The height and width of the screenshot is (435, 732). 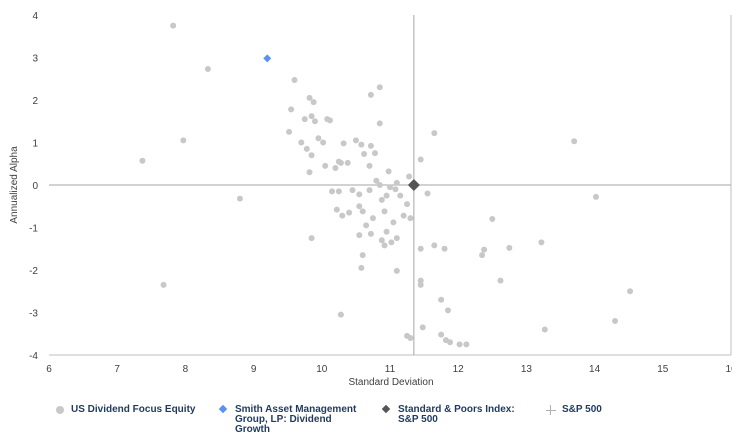 I want to click on legend-item-sp500: S&P 500, so click(x=573, y=411).